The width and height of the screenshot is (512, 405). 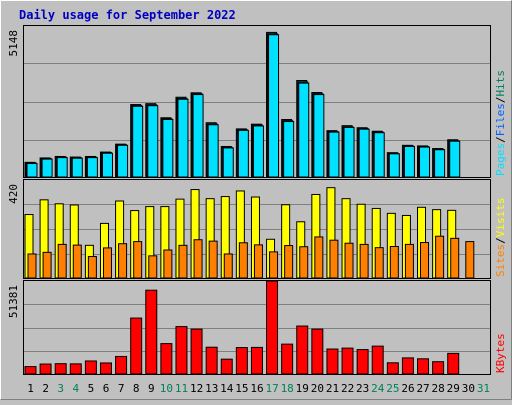 What do you see at coordinates (453, 388) in the screenshot?
I see `day-label-29: 29` at bounding box center [453, 388].